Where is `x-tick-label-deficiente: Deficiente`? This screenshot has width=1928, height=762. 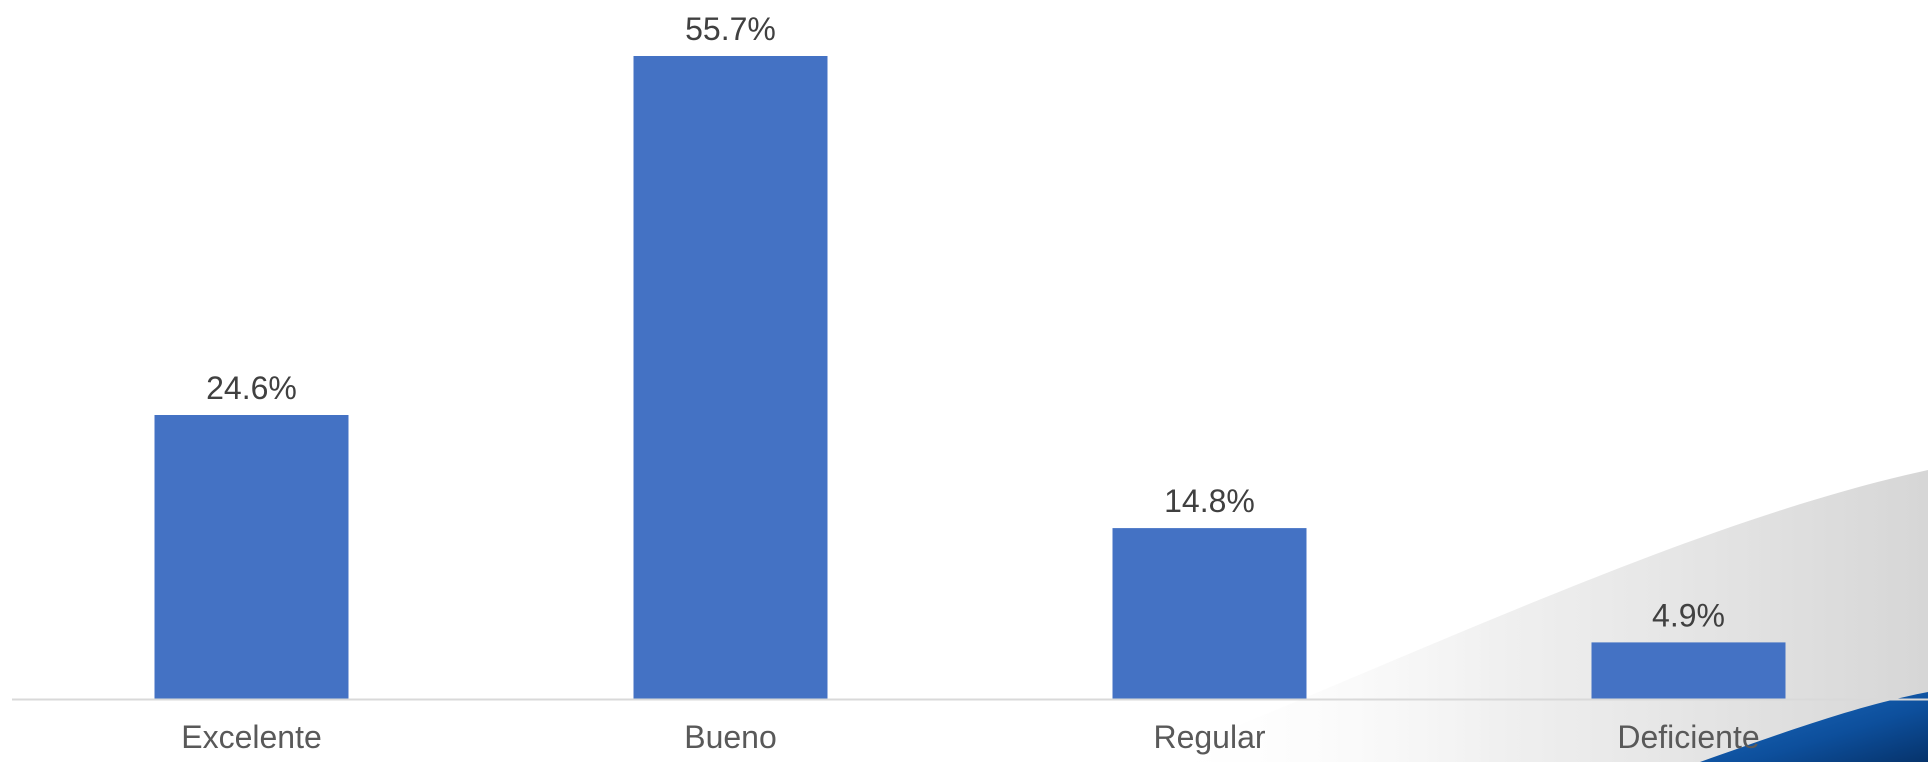
x-tick-label-deficiente: Deficiente is located at coordinates (1688, 737).